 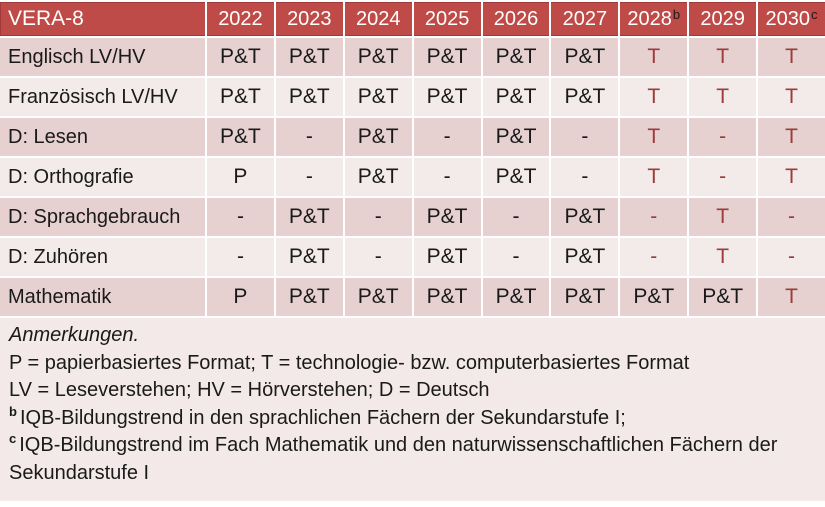 I want to click on row-label: D: Zuhören, so click(x=102, y=257).